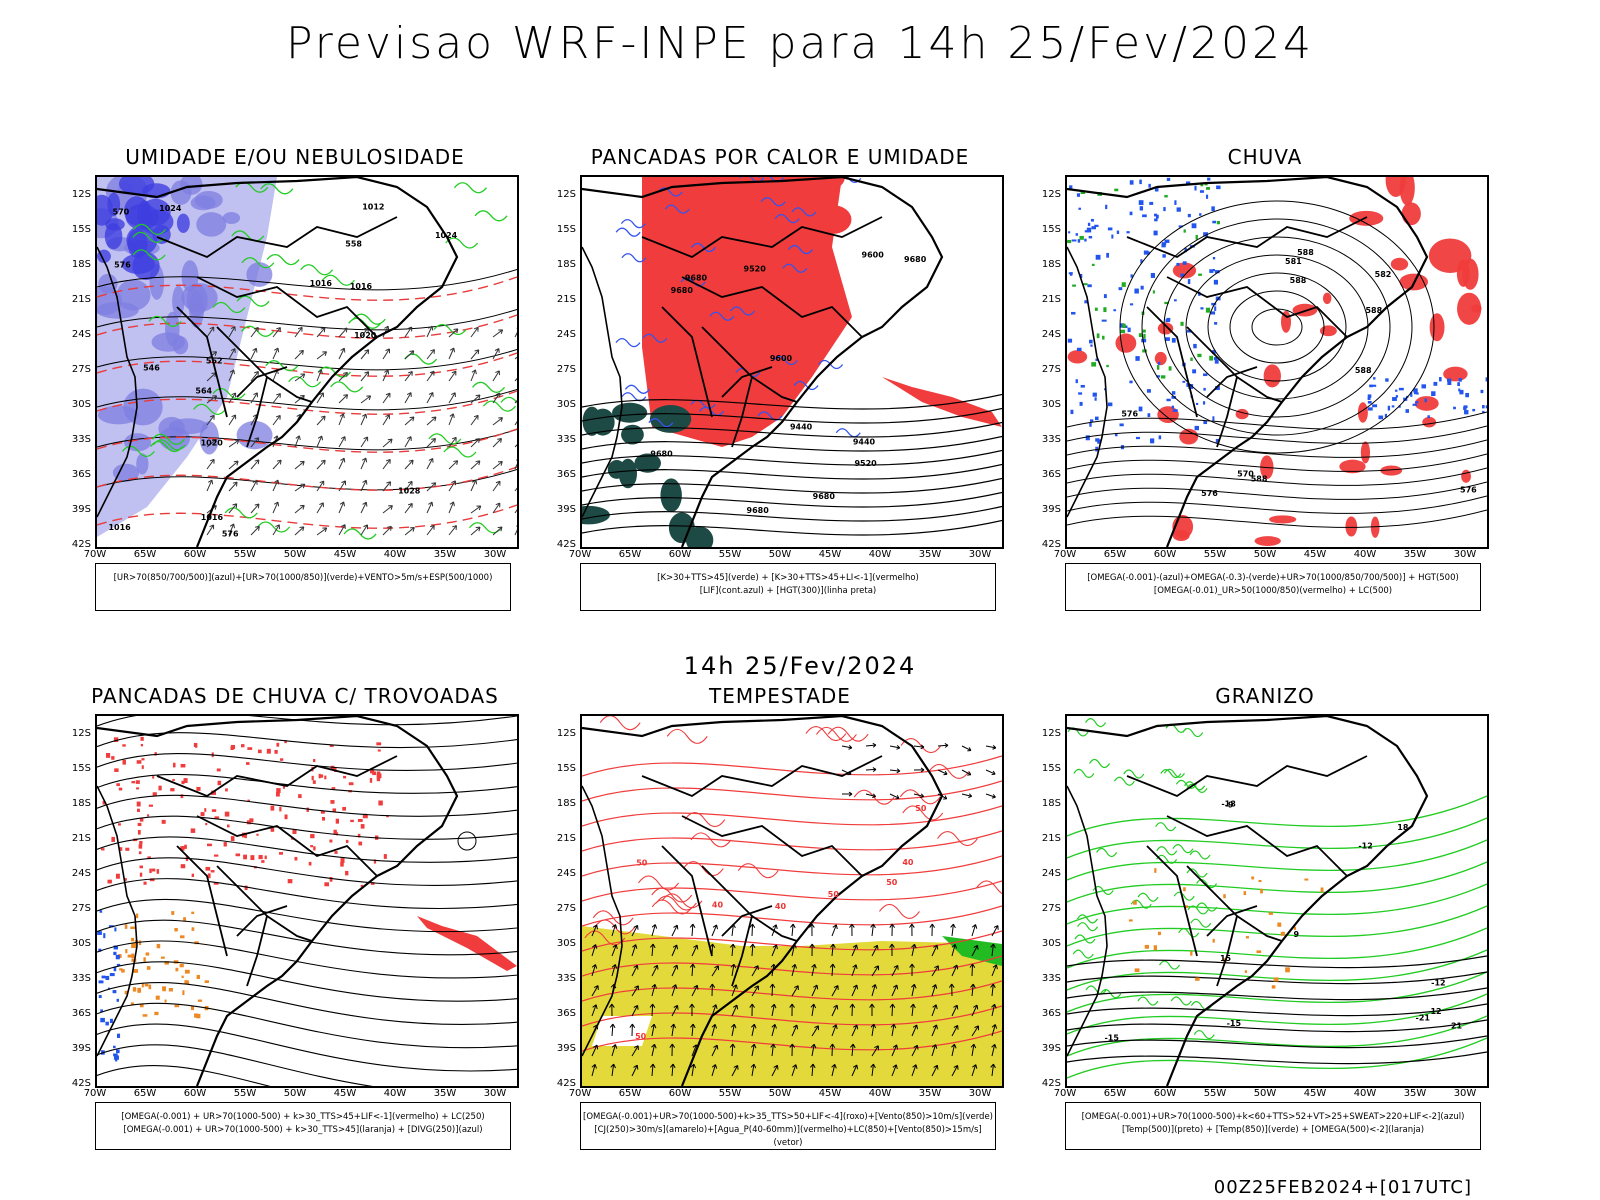 Image resolution: width=1600 pixels, height=1200 pixels. I want to click on lc850-isoline, so click(792, 966).